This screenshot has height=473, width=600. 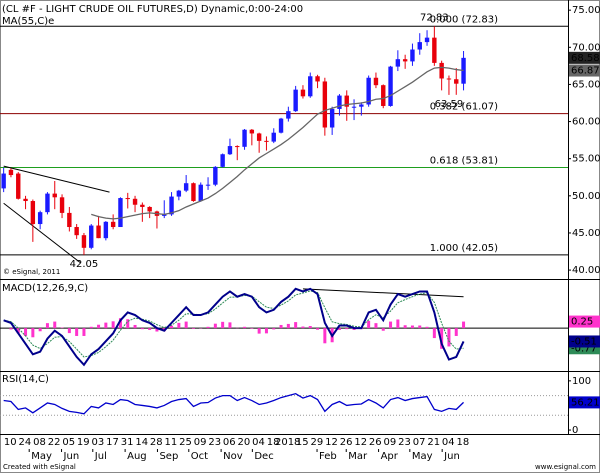 What do you see at coordinates (56, 179) in the screenshot?
I see `trendline` at bounding box center [56, 179].